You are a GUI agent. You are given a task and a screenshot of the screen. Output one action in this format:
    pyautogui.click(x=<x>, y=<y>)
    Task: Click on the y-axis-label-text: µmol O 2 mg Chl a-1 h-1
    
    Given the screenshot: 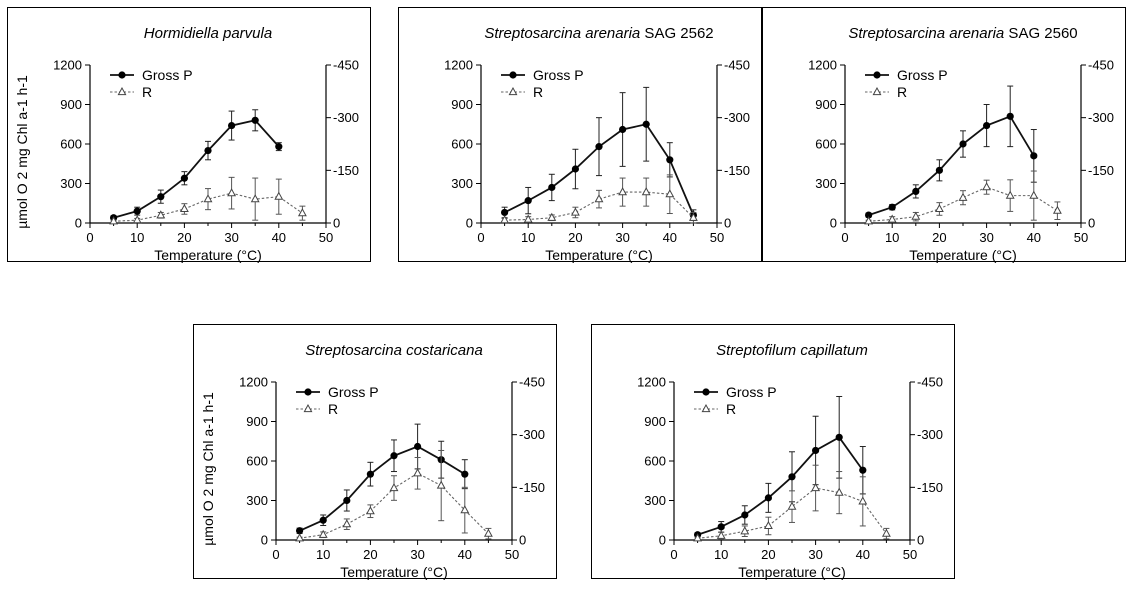 What is the action you would take?
    pyautogui.click(x=208, y=469)
    